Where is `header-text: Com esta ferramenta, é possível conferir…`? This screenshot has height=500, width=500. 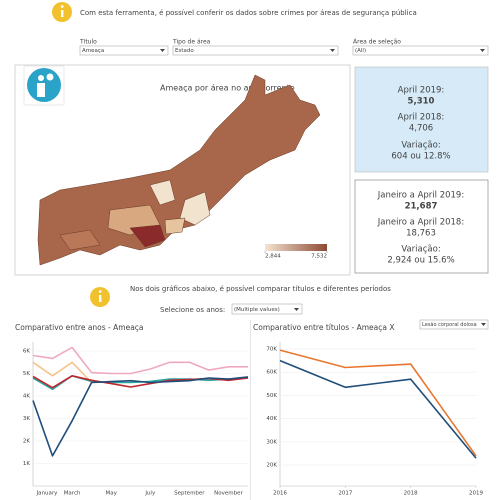
header-text: Com esta ferramenta, é possível conferir… is located at coordinates (248, 13).